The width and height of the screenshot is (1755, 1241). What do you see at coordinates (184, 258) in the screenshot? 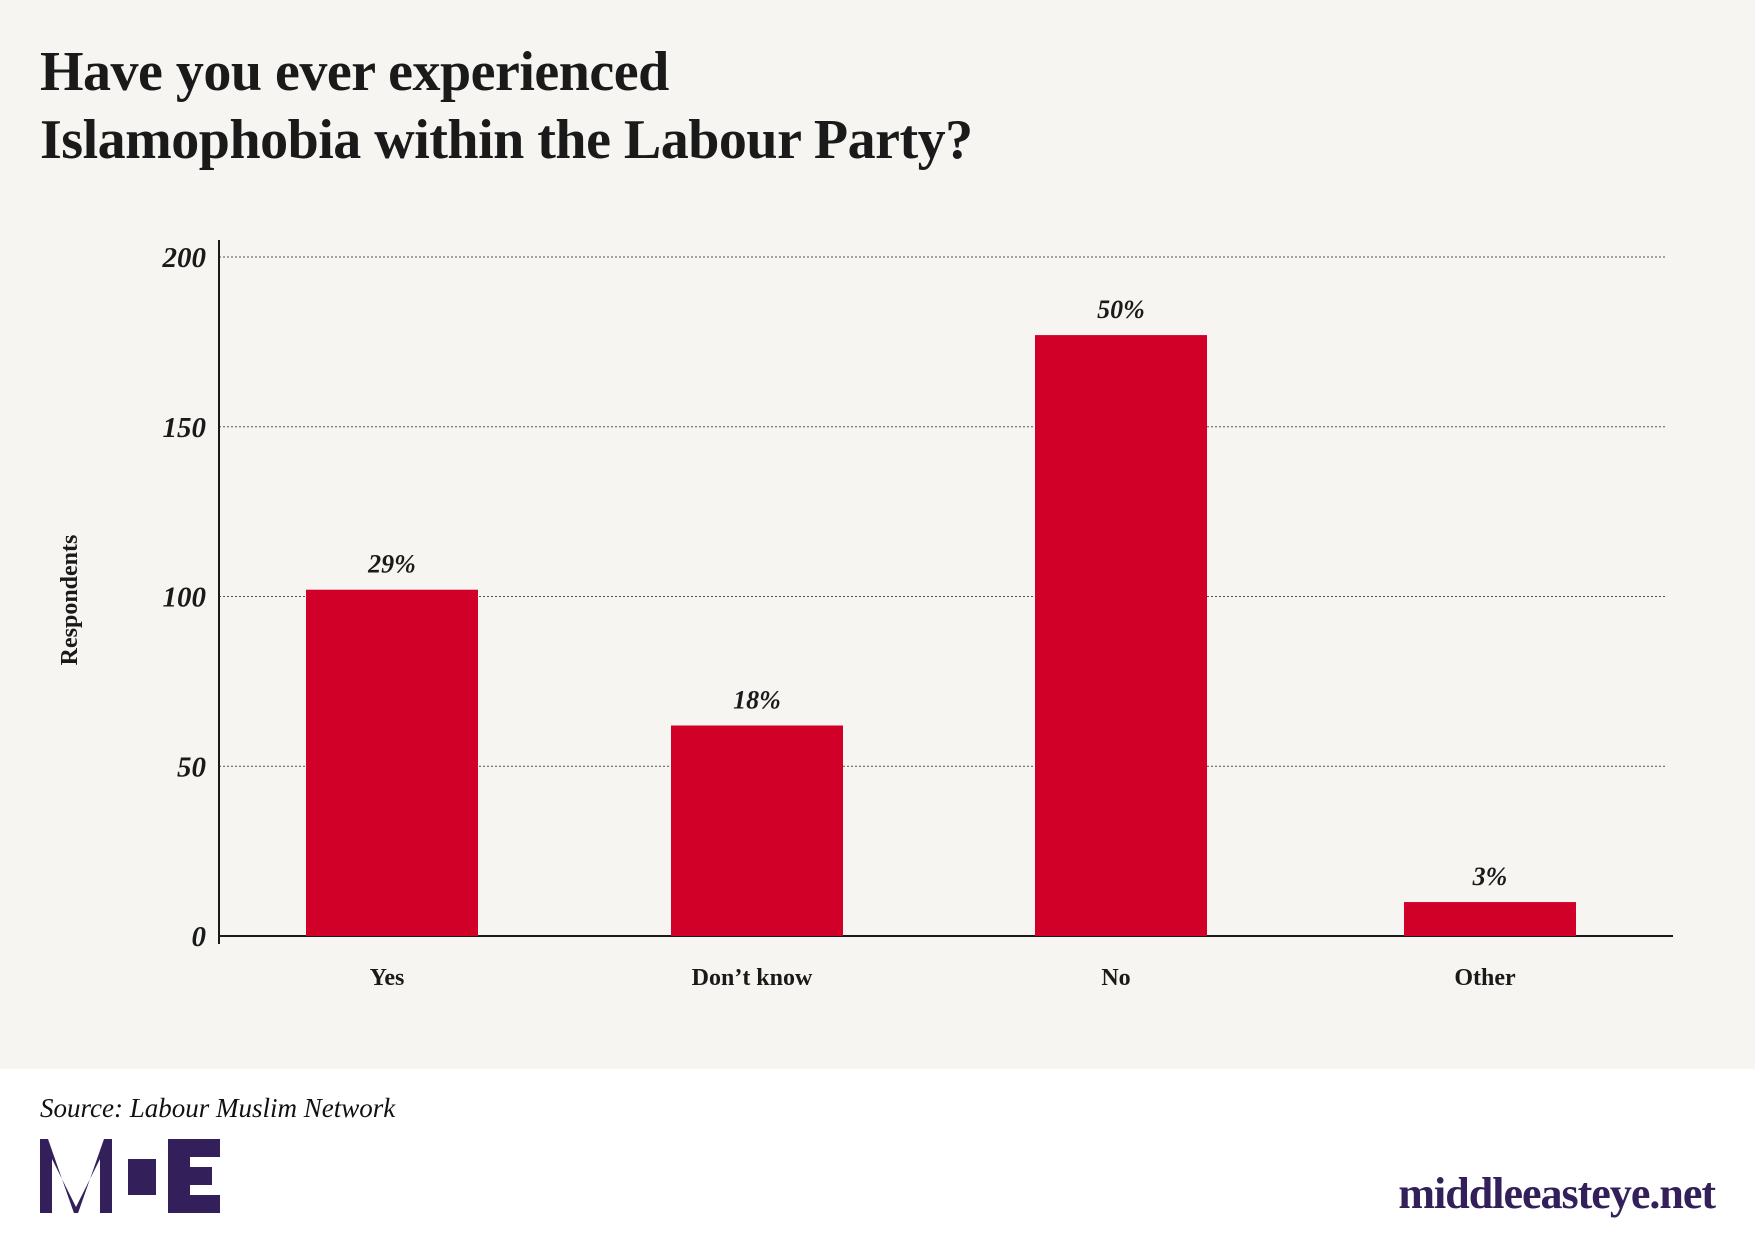
I see `y-tick-label: 200` at bounding box center [184, 258].